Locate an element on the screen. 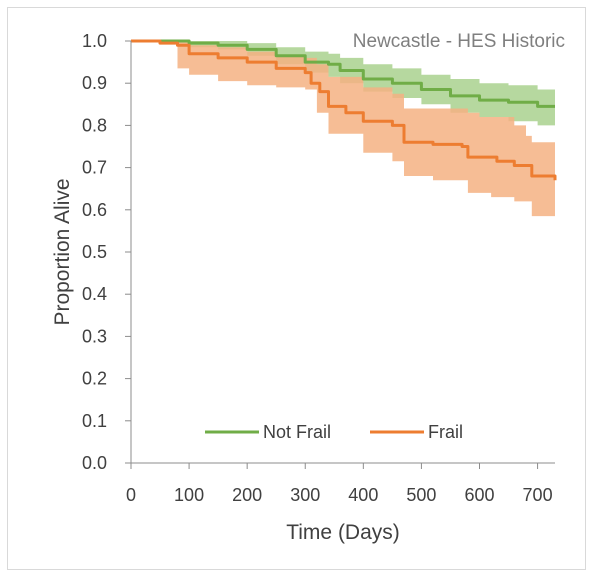 The image size is (595, 574). y-tick-label: 0.0 is located at coordinates (94, 463).